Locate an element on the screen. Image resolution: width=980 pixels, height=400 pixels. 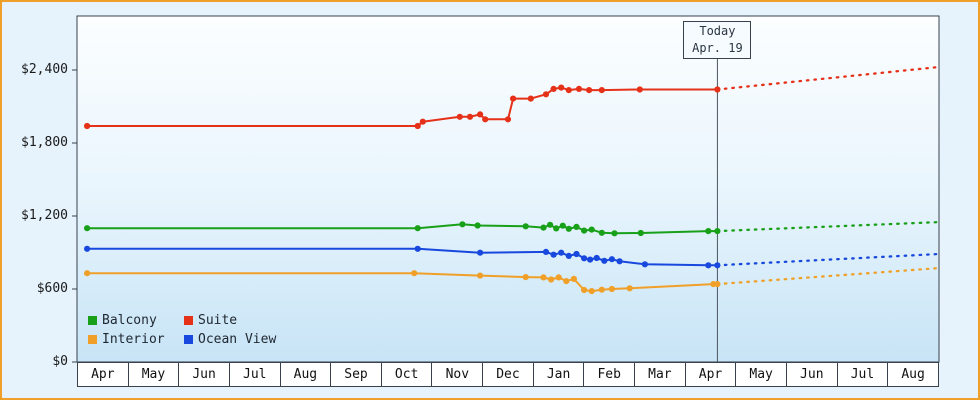
y-axis-tick-label: $1,800 is located at coordinates (44, 142).